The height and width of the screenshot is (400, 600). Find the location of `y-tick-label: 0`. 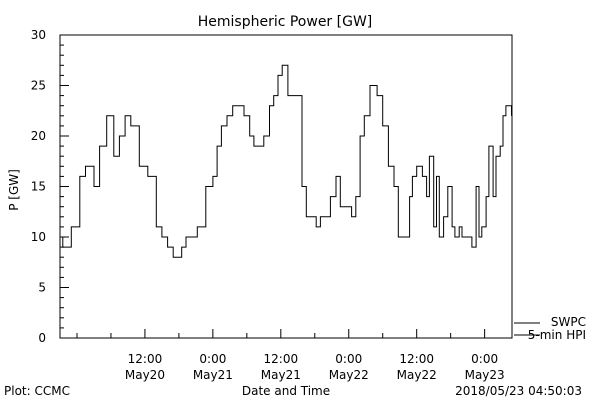

y-tick-label: 0 is located at coordinates (42, 338).